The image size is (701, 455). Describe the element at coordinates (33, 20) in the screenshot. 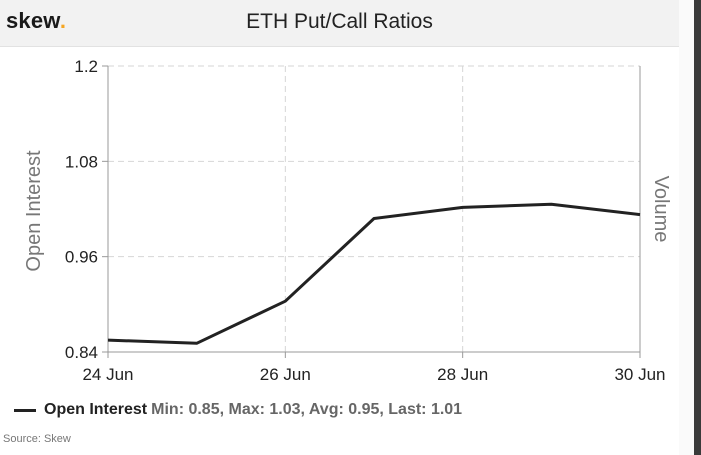

I see `logo-text: skew` at that location.